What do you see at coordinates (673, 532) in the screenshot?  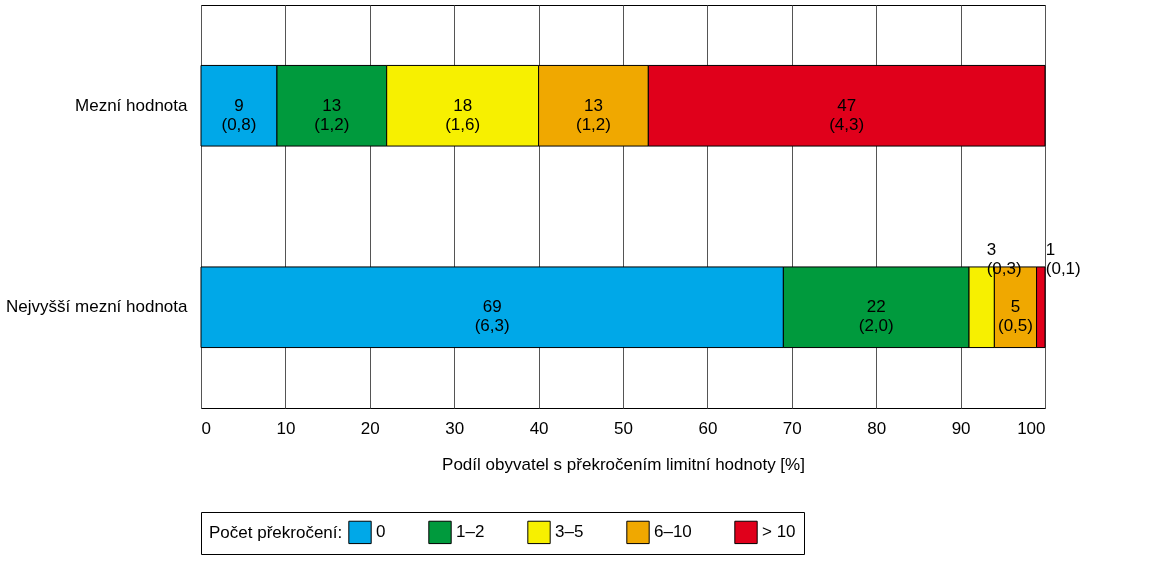 I see `legend-label: 6–10` at bounding box center [673, 532].